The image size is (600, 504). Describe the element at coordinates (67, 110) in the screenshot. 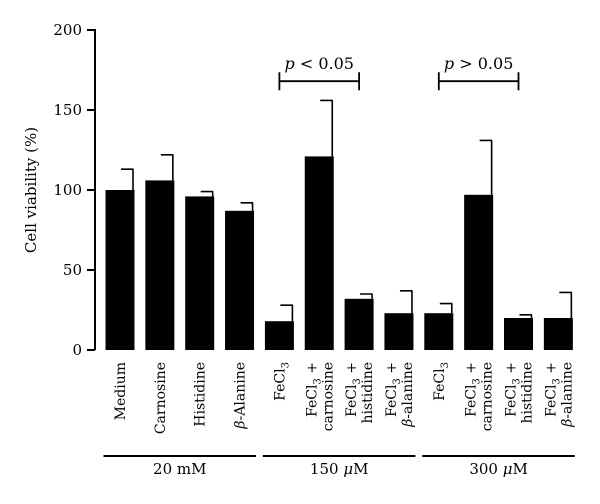

I see `y-tick-label: 150` at that location.